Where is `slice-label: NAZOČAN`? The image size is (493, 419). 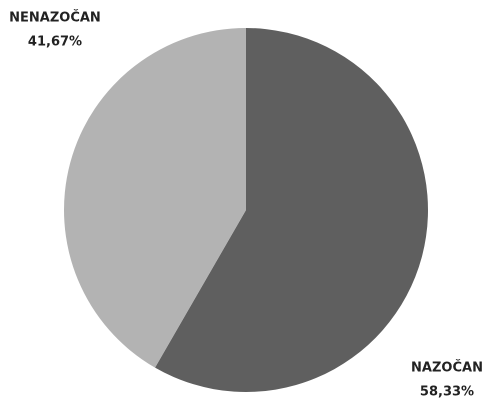
slice-label: NAZOČAN is located at coordinates (447, 368).